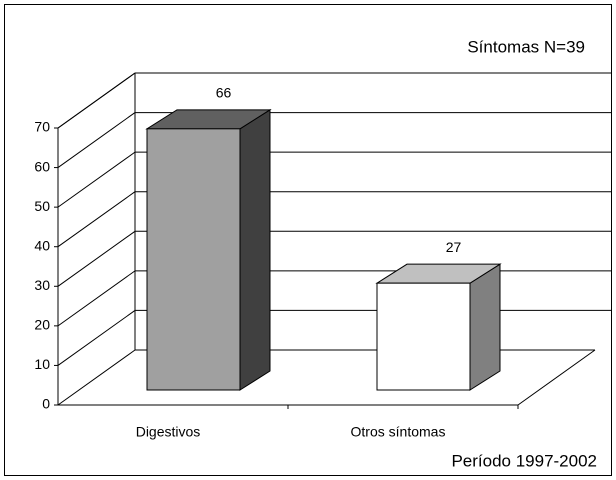 The image size is (616, 480). Describe the element at coordinates (224, 93) in the screenshot. I see `value-label: 66` at that location.